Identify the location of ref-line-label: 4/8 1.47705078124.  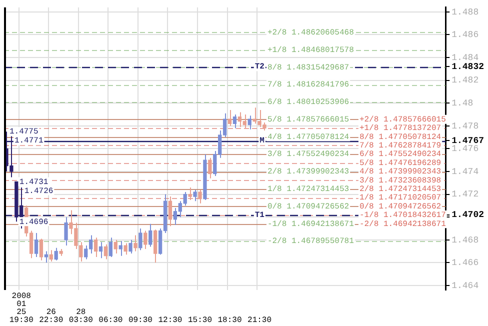
(308, 137).